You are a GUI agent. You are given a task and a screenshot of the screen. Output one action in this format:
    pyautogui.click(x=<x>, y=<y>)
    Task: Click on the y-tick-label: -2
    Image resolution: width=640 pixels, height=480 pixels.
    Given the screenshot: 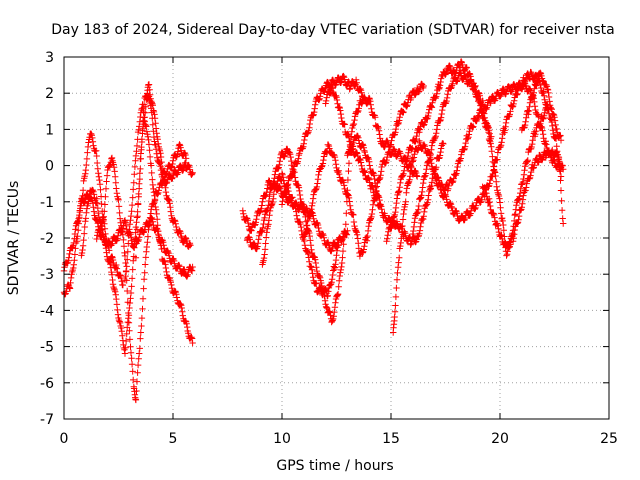 What is the action you would take?
    pyautogui.click(x=47, y=239)
    